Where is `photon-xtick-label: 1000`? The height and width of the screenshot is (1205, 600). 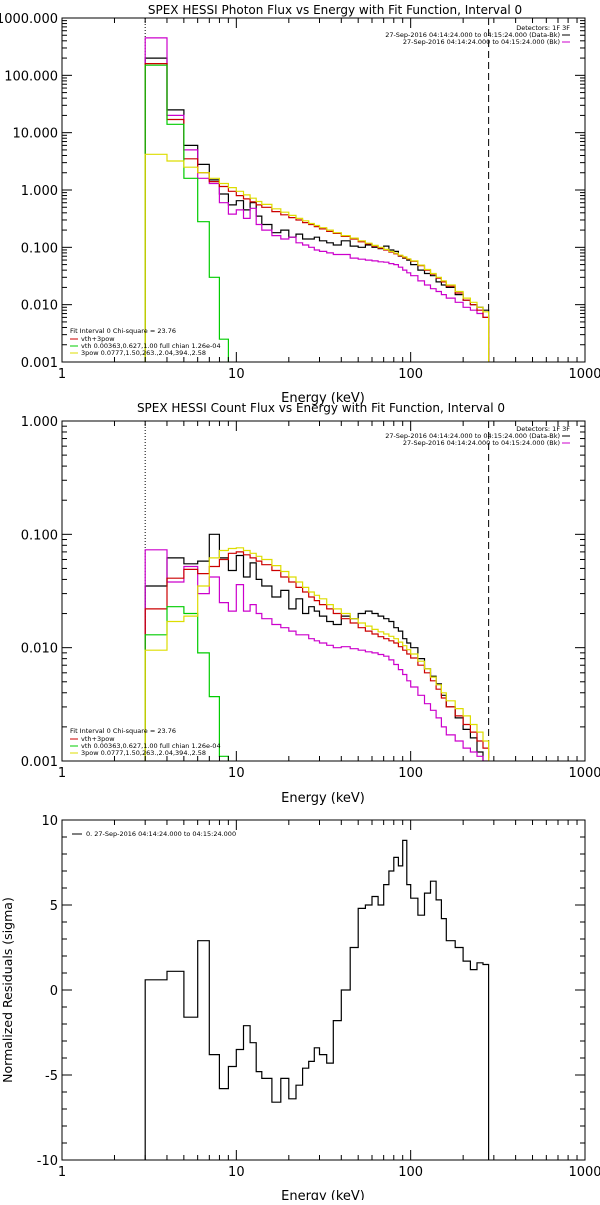
photon-xtick-label: 1000 is located at coordinates (584, 374).